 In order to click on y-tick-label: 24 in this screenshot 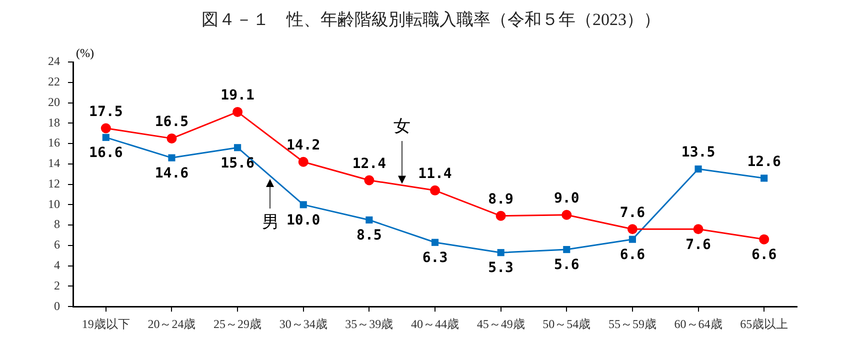, I will do `click(54, 61)`.